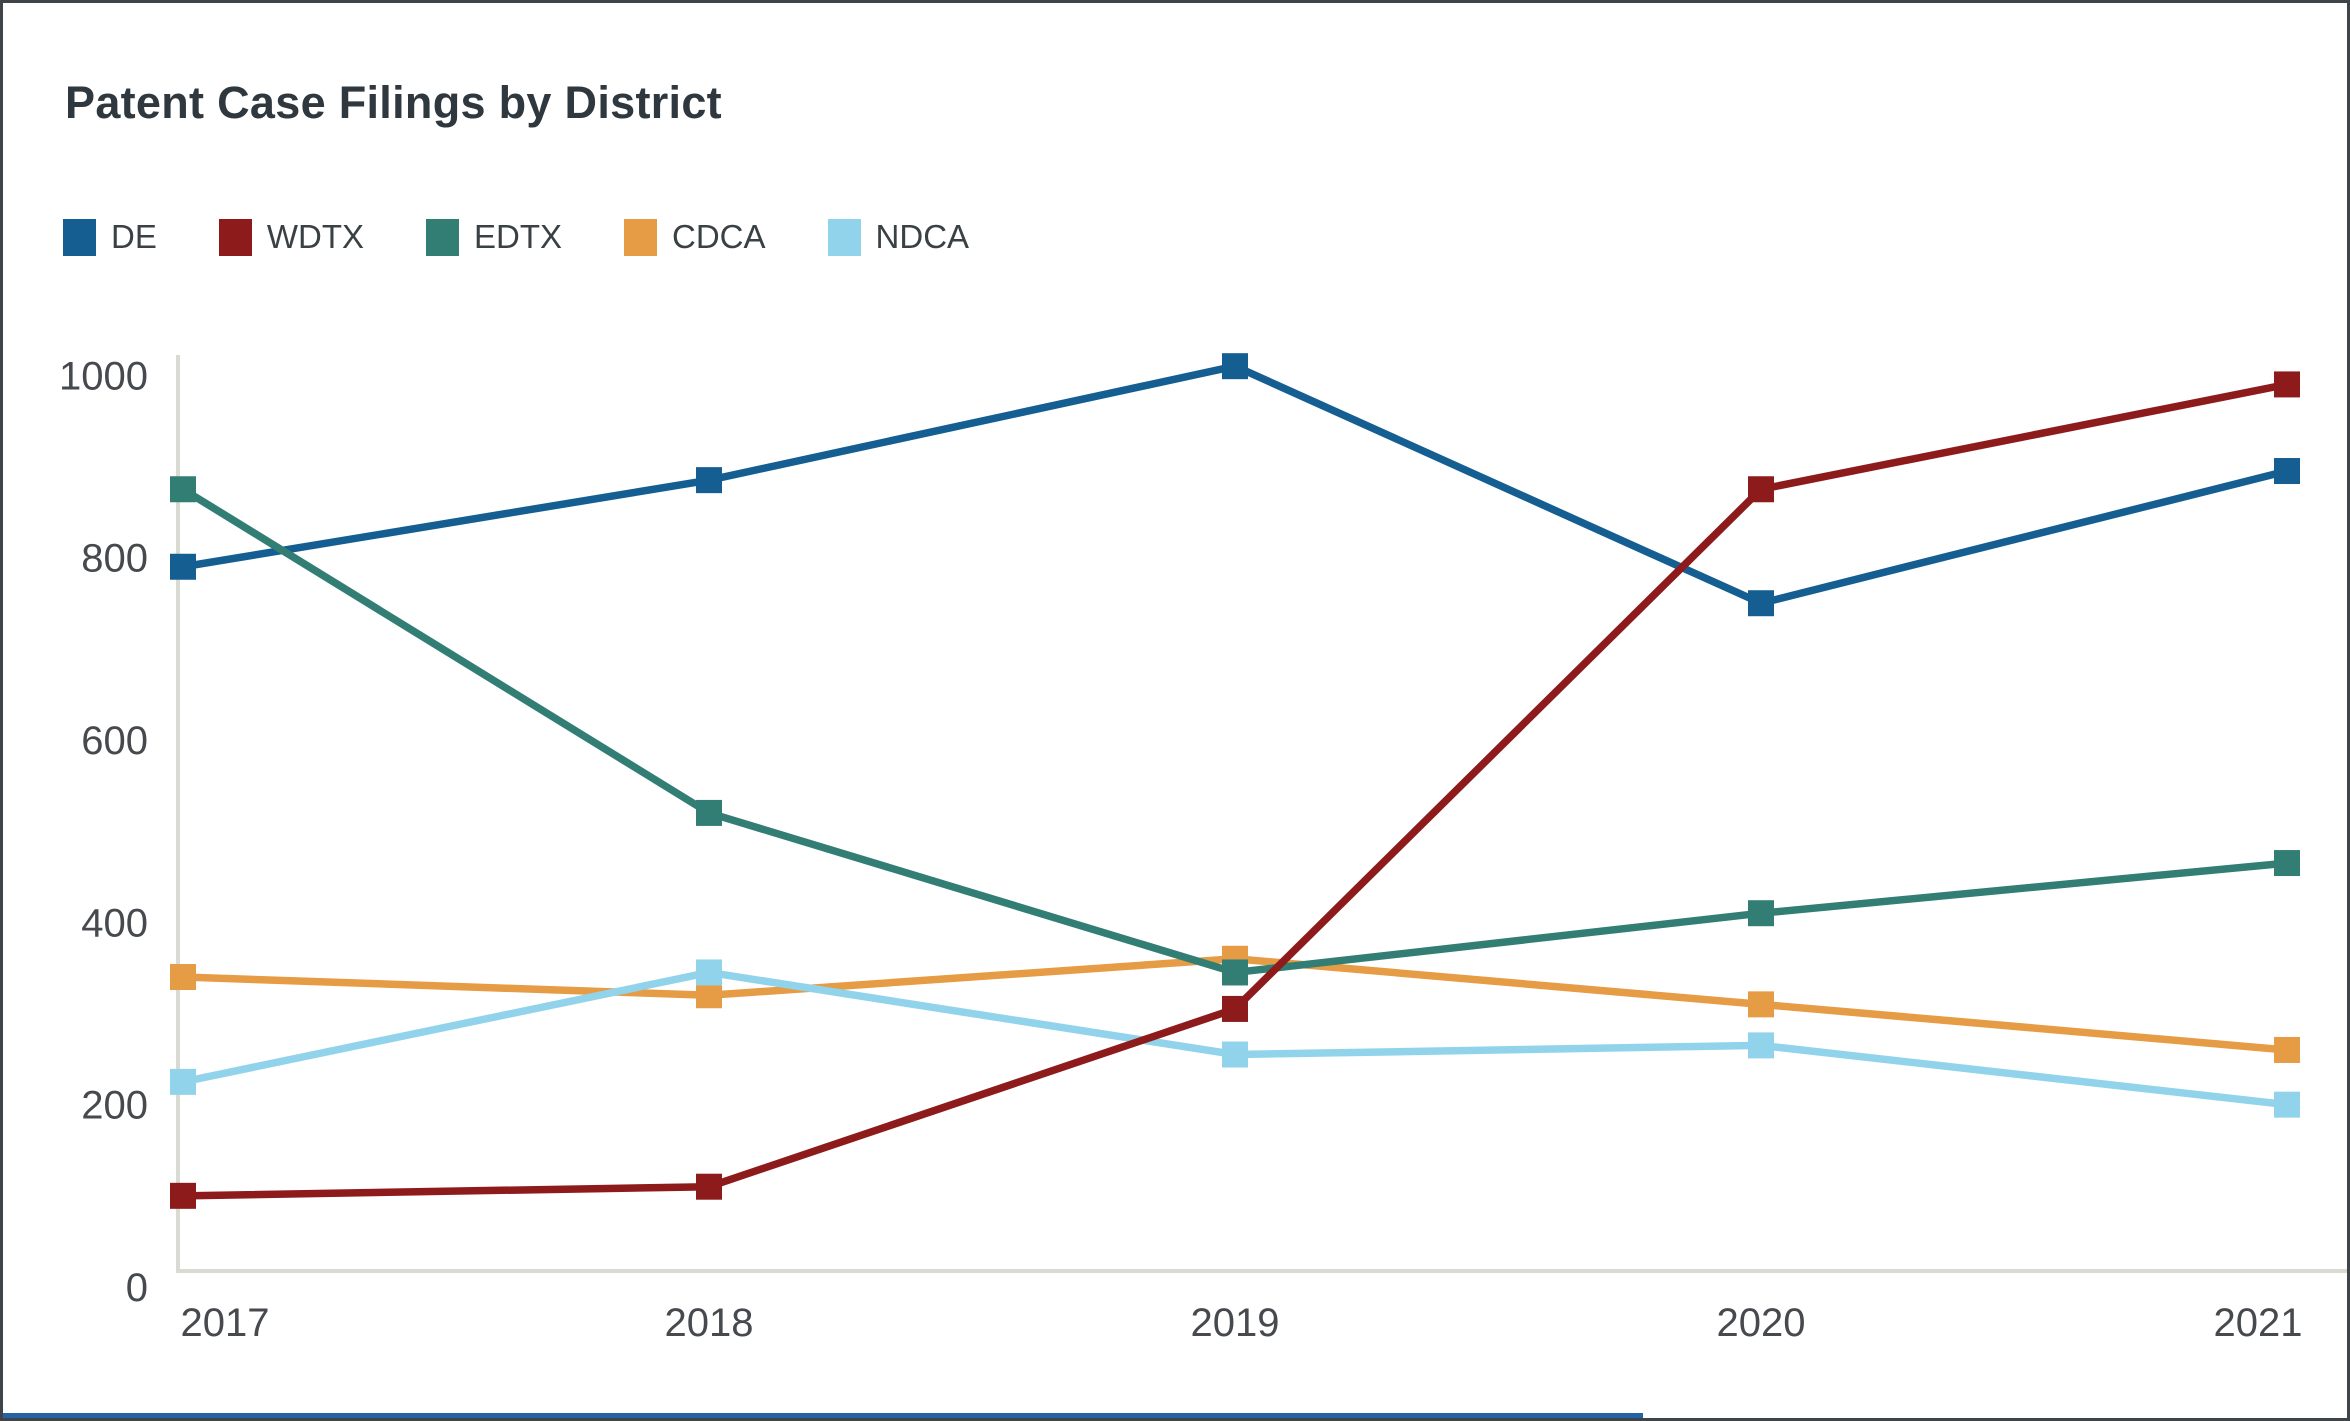  I want to click on legend-label: WDTX, so click(315, 236).